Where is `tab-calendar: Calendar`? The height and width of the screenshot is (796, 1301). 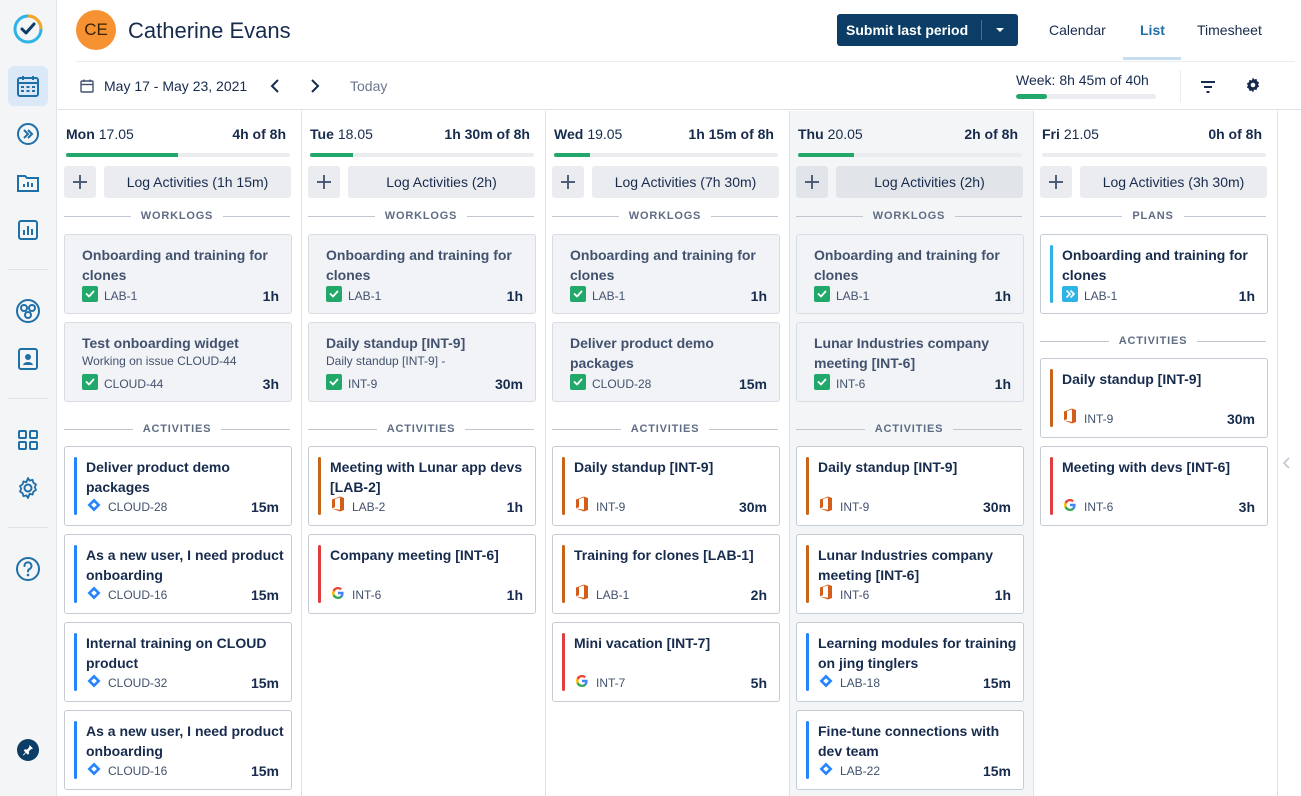
tab-calendar: Calendar is located at coordinates (1077, 30).